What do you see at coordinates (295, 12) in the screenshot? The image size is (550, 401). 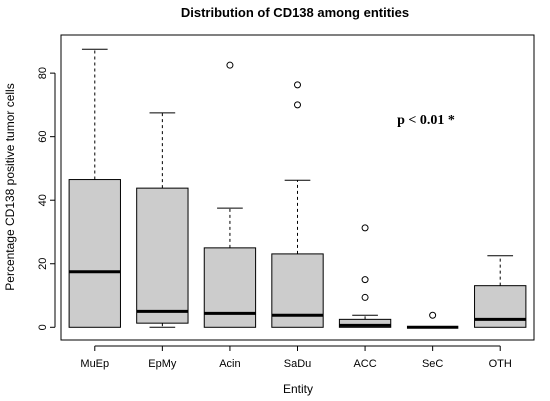 I see `chart-title: Distribution of CD138 among entities` at bounding box center [295, 12].